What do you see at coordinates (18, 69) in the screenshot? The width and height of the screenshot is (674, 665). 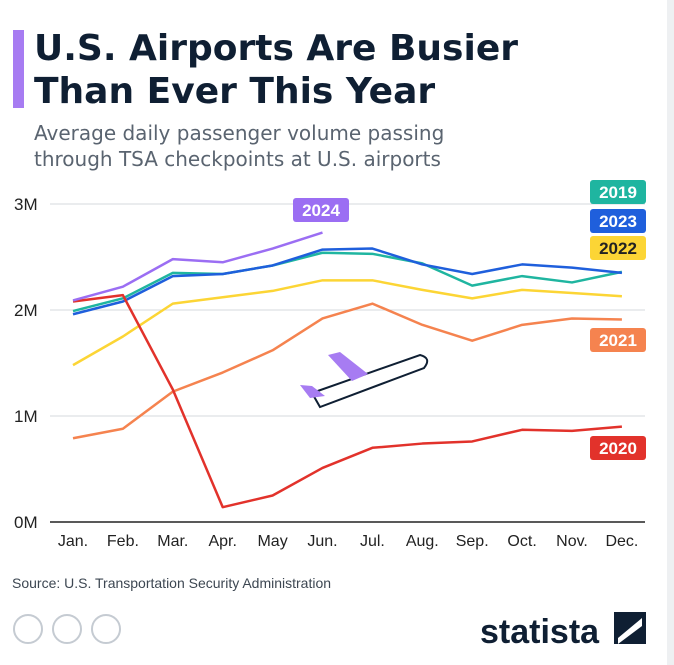 I see `title-accent` at bounding box center [18, 69].